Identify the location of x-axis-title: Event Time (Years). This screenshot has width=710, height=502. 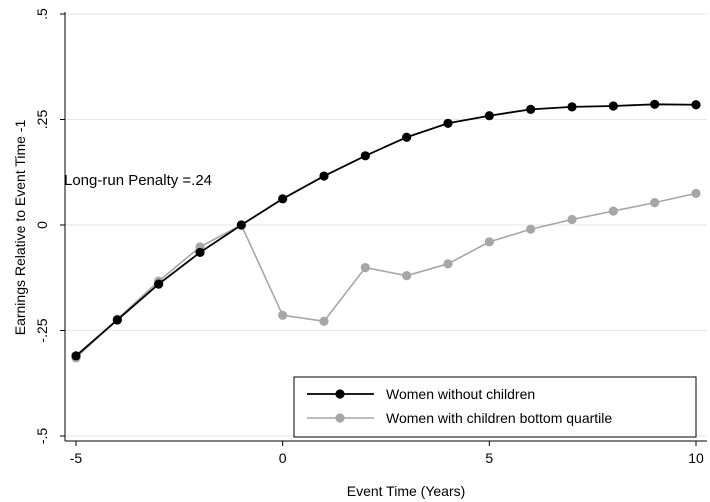
(406, 491).